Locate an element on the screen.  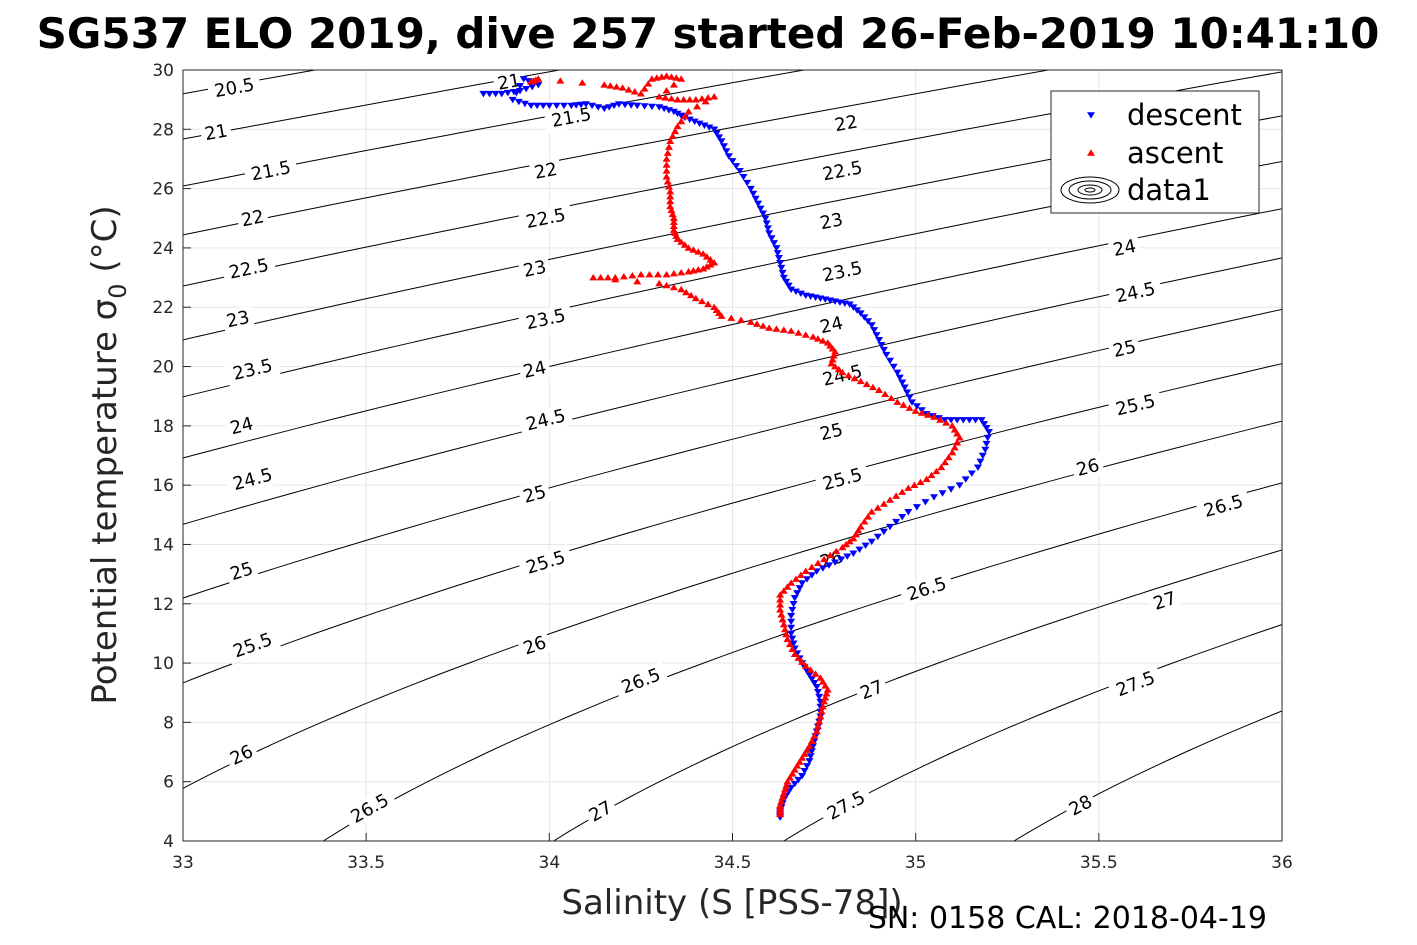
y-tick-label-11: 26 is located at coordinates (163, 190).